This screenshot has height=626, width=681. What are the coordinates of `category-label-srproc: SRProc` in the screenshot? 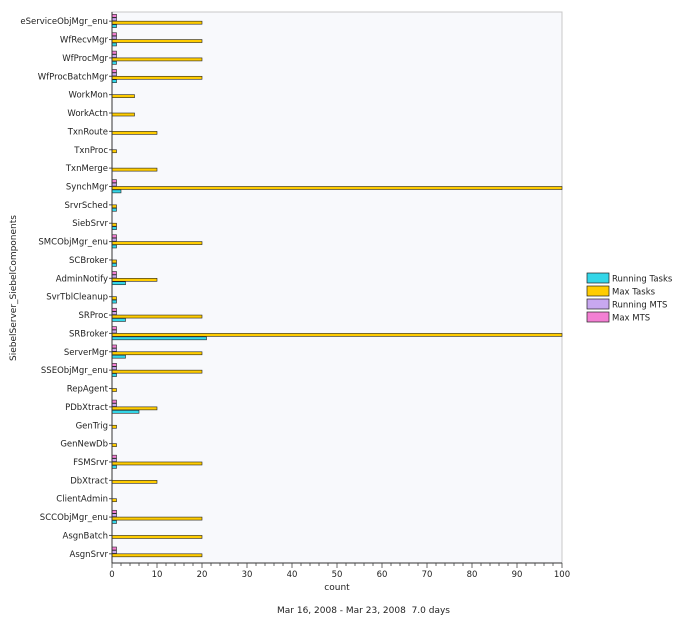 It's located at (94, 316).